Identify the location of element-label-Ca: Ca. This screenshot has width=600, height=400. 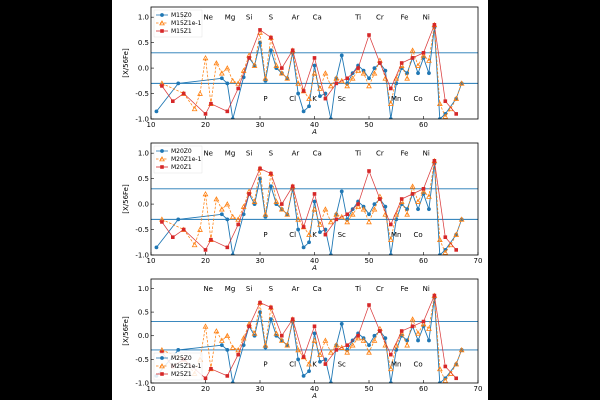
(317, 289).